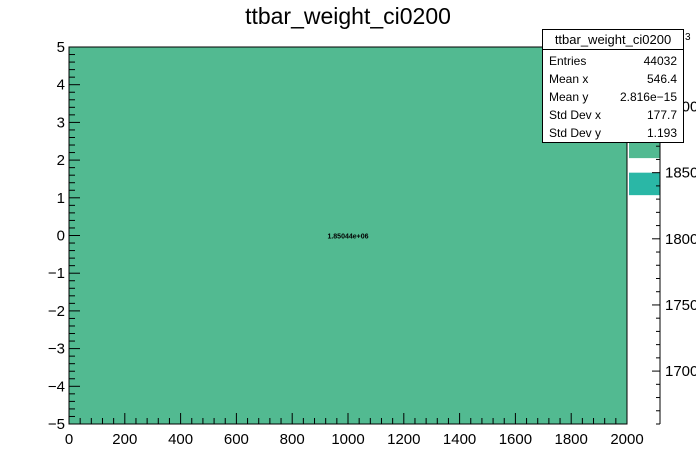 Image resolution: width=696 pixels, height=472 pixels. What do you see at coordinates (56, 349) in the screenshot?
I see `y-tick-label: −3` at bounding box center [56, 349].